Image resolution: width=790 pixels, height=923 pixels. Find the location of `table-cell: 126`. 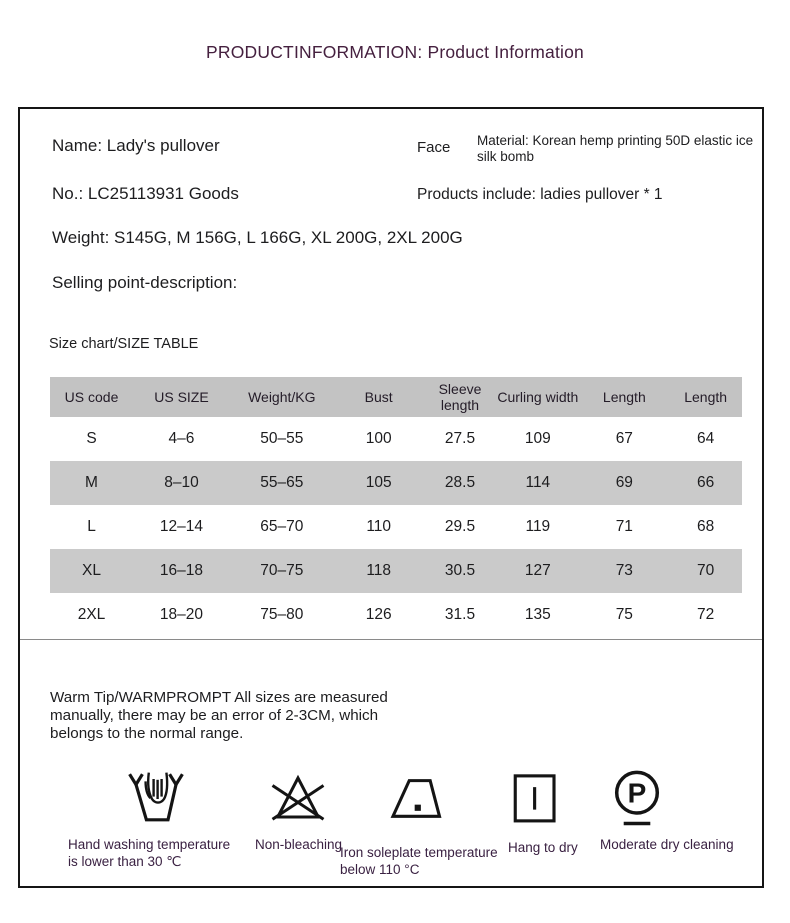

table-cell: 126 is located at coordinates (378, 614).